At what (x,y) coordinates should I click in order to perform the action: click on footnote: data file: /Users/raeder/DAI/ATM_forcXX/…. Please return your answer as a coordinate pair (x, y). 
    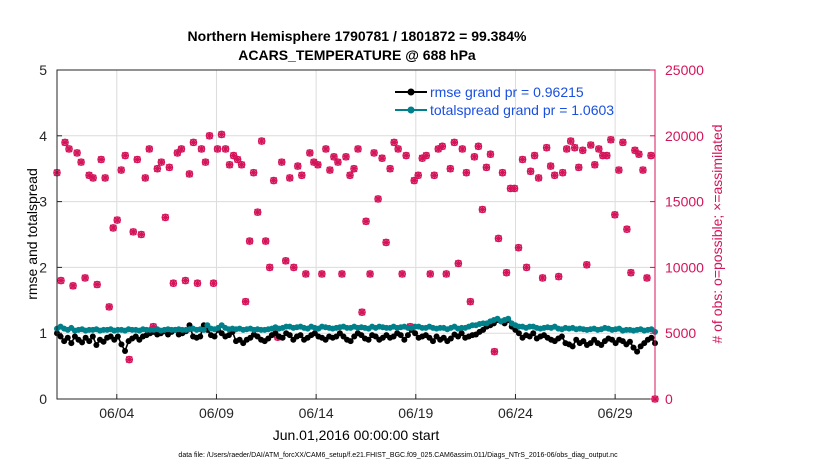
    Looking at the image, I should click on (398, 455).